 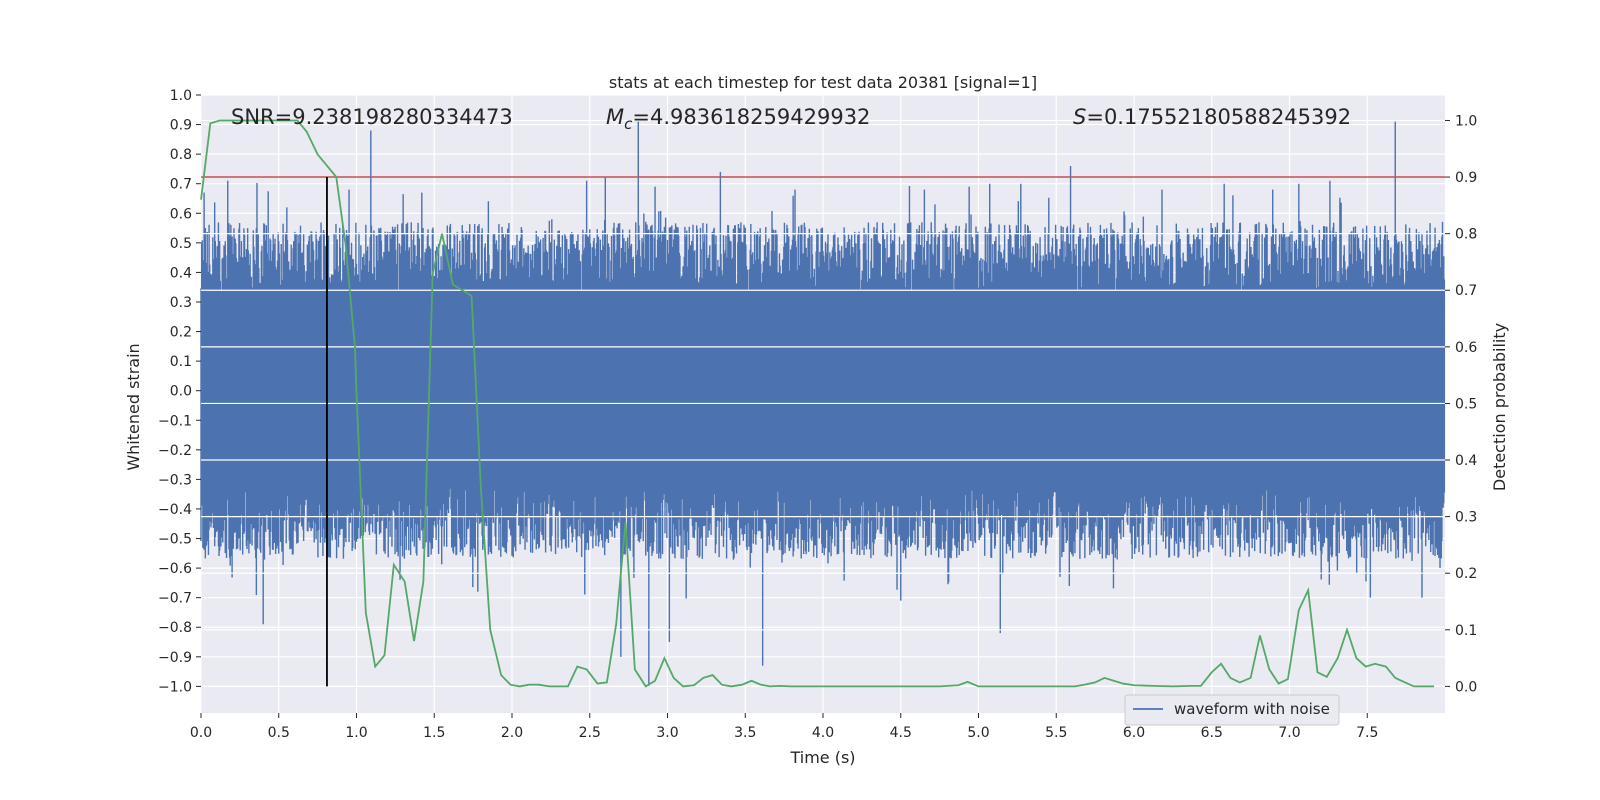 What do you see at coordinates (667, 733) in the screenshot?
I see `x-tick-label: 3.0` at bounding box center [667, 733].